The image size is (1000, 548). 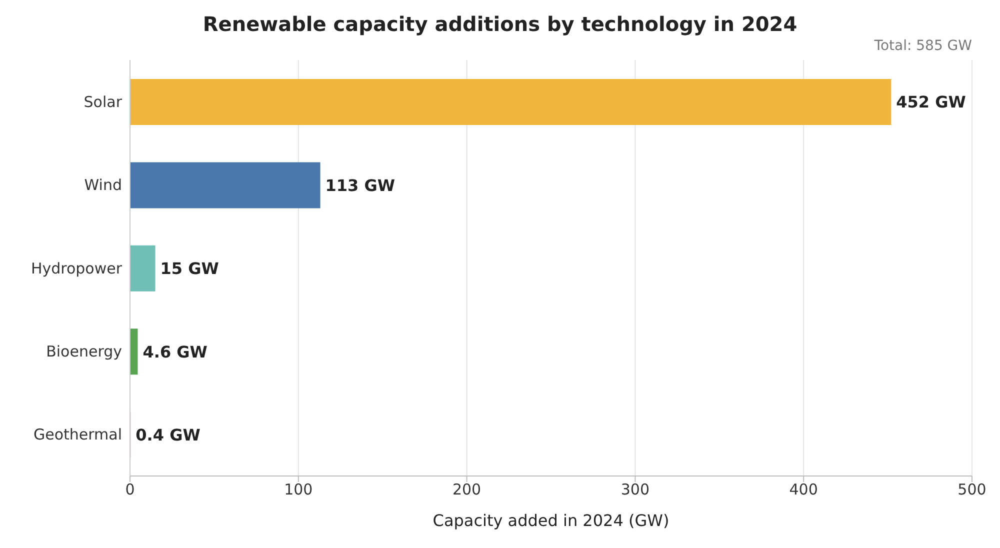 I want to click on x-tick-label: 0, so click(x=130, y=489).